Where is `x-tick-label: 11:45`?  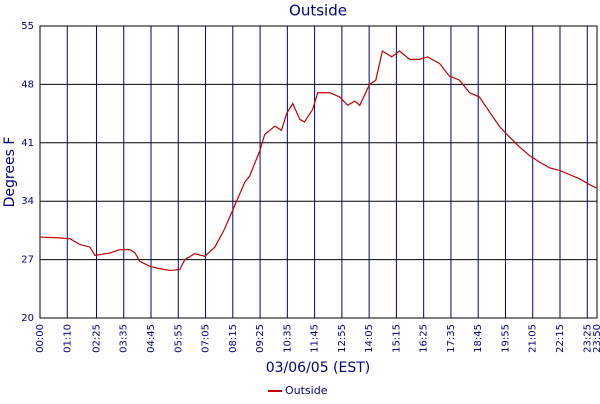
x-tick-label: 11:45 is located at coordinates (315, 338).